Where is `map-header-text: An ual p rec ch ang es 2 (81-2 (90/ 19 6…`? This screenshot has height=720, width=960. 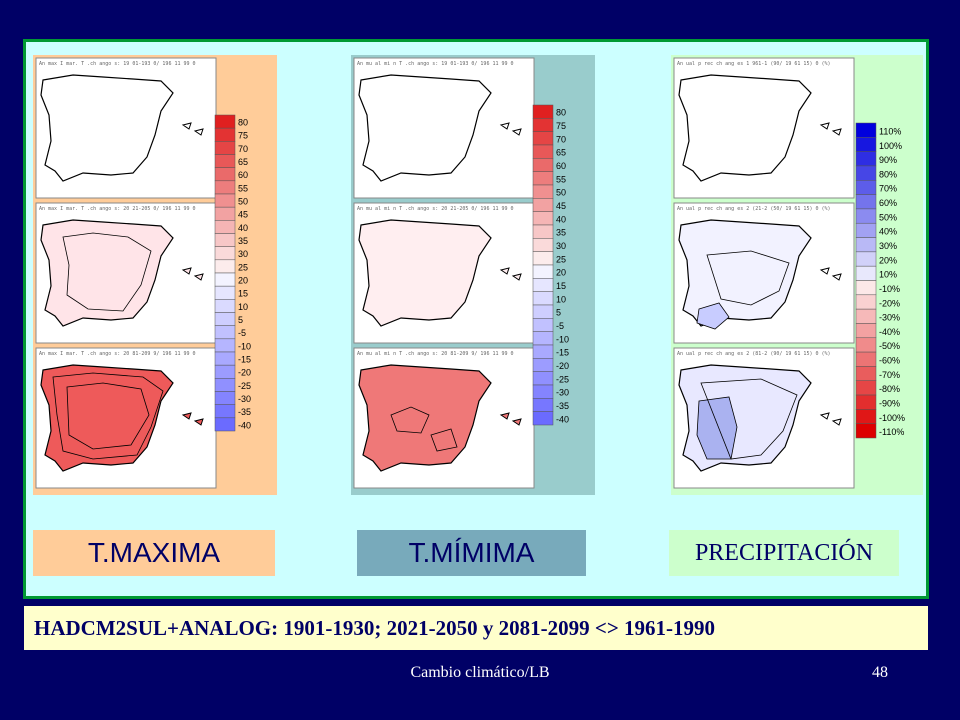 map-header-text: An ual p rec ch ang es 2 (81-2 (90/ 19 6… is located at coordinates (754, 354).